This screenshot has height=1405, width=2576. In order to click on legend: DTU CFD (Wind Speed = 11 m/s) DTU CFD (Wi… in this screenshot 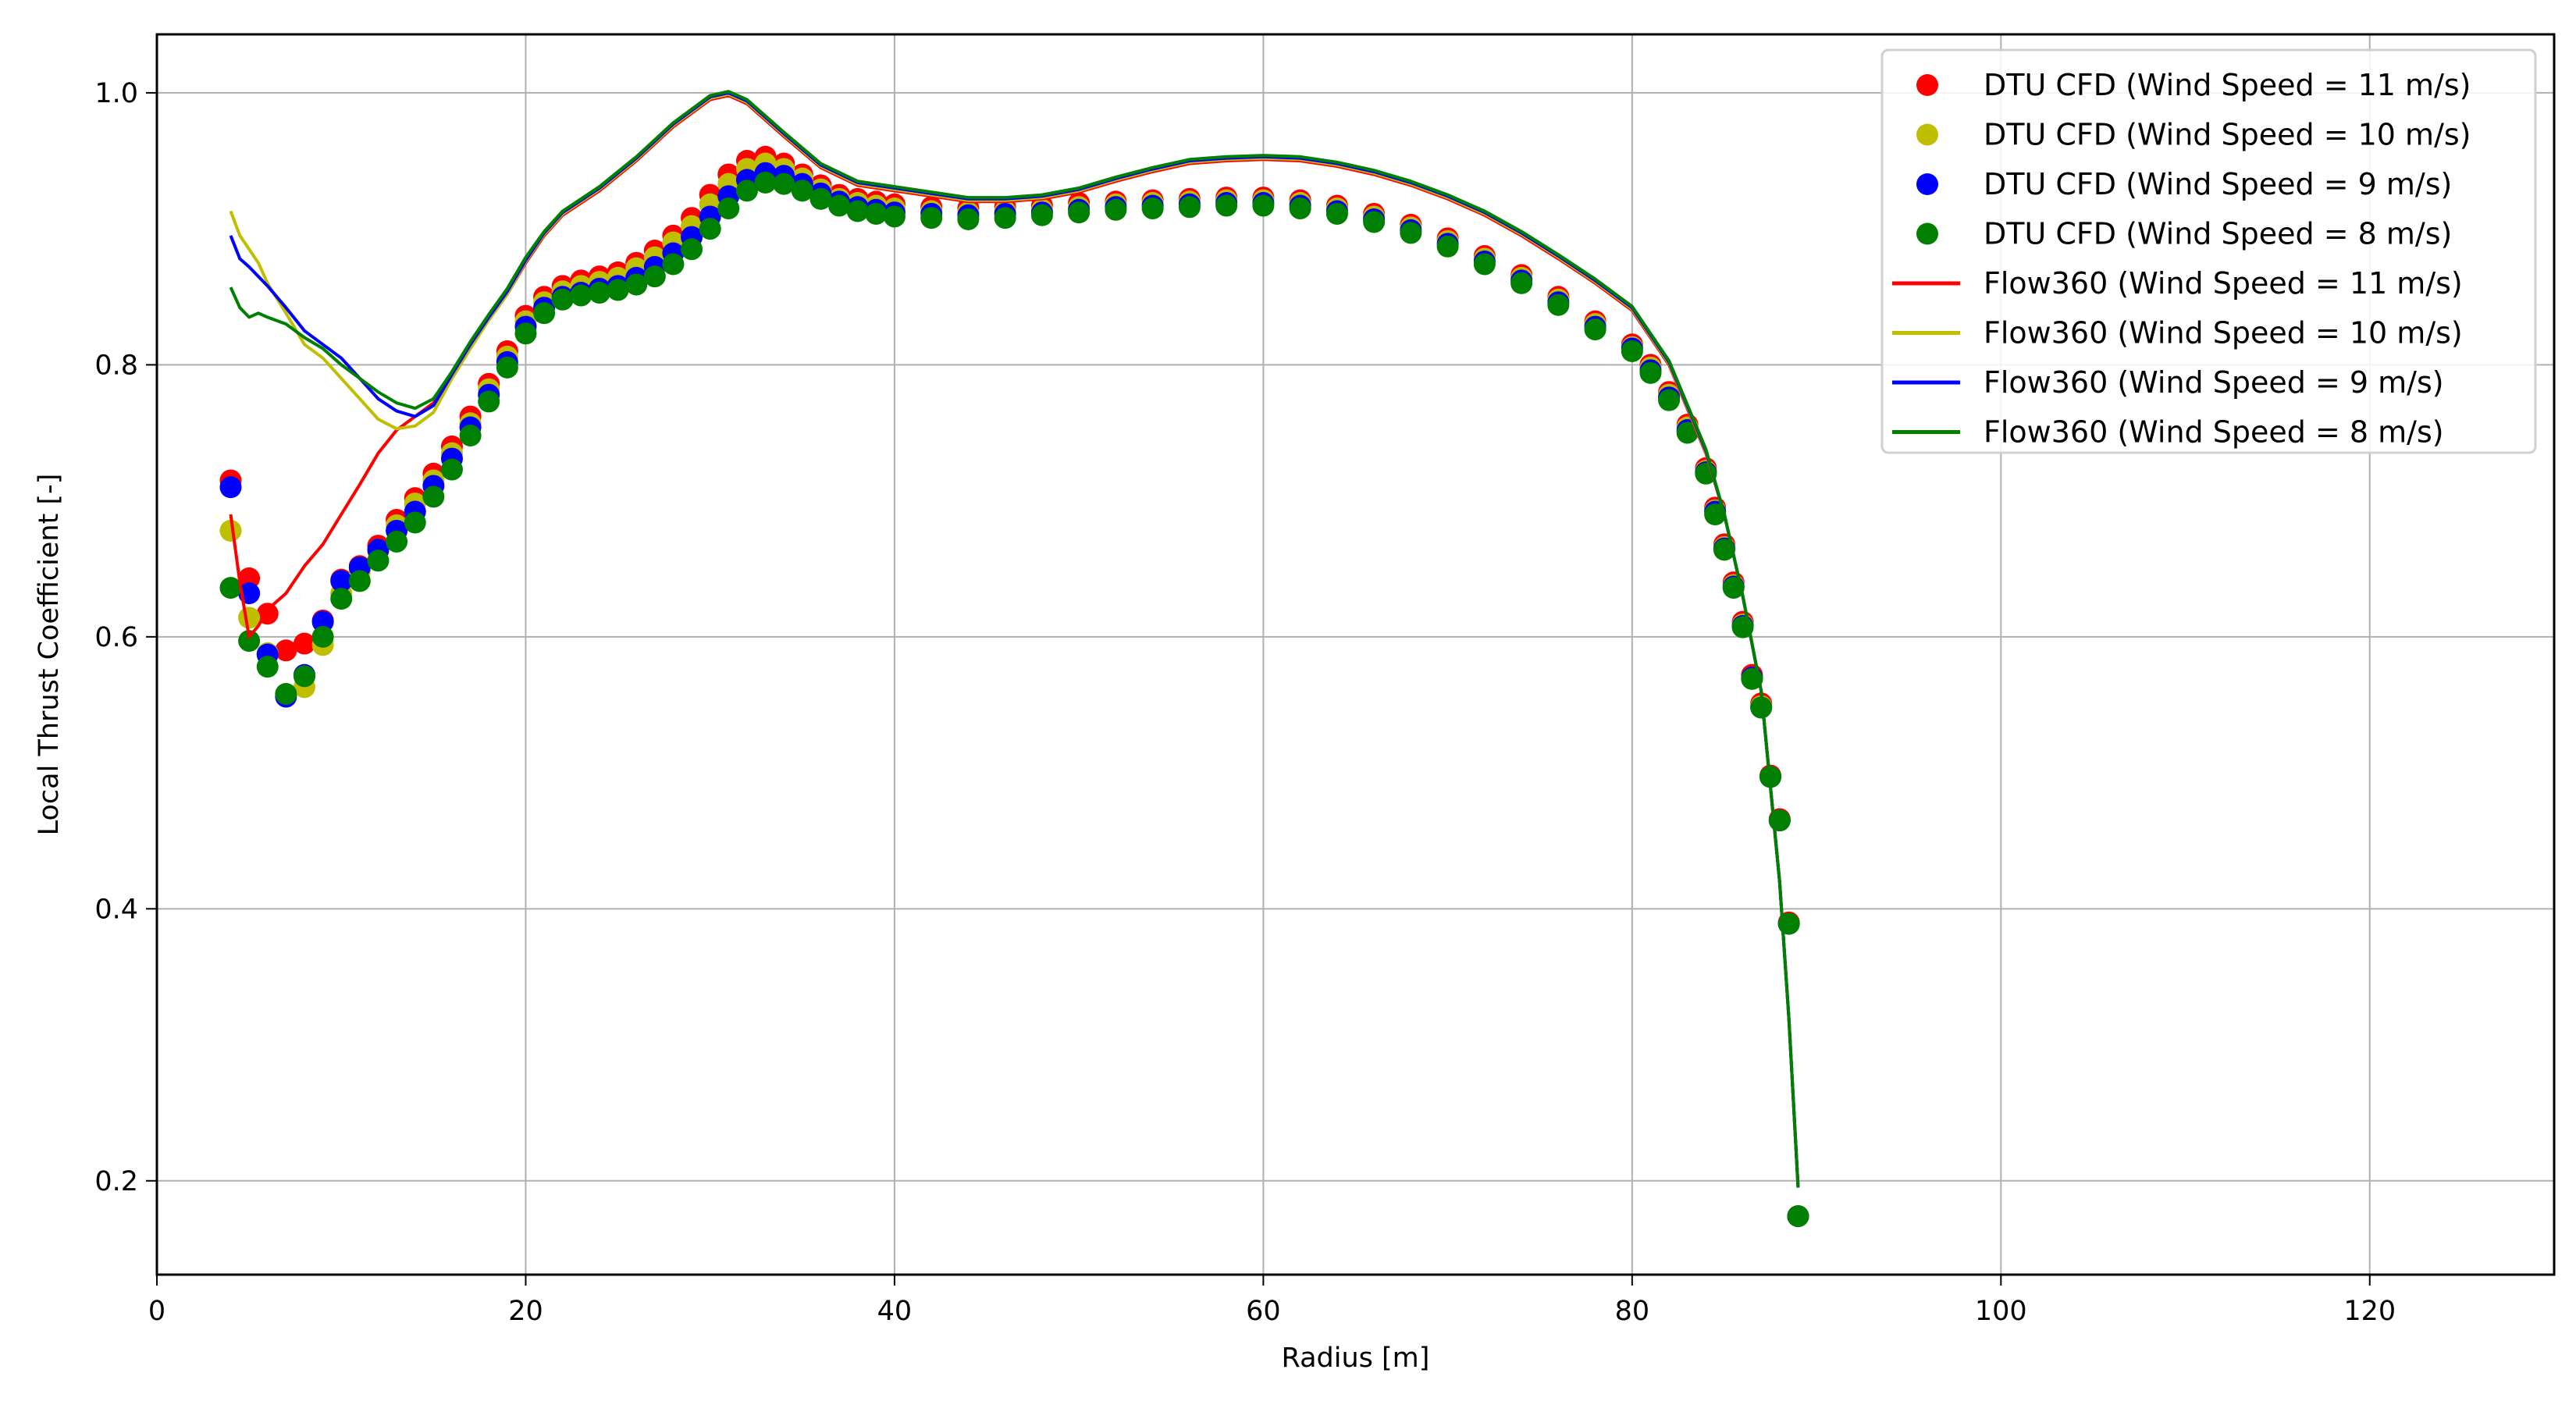, I will do `click(2208, 251)`.